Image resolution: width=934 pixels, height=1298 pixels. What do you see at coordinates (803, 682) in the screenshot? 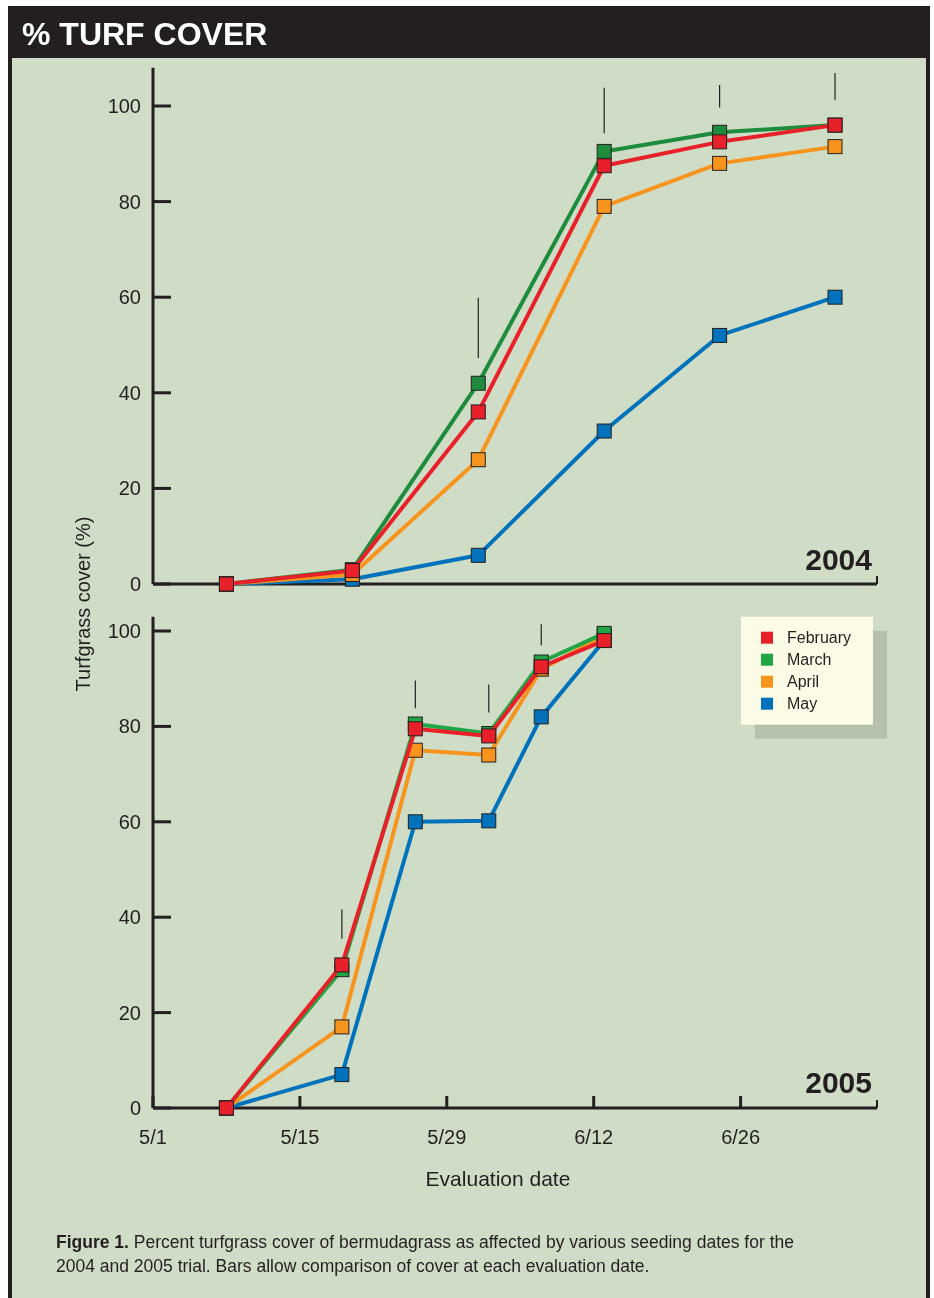
I see `legend-label: April` at bounding box center [803, 682].